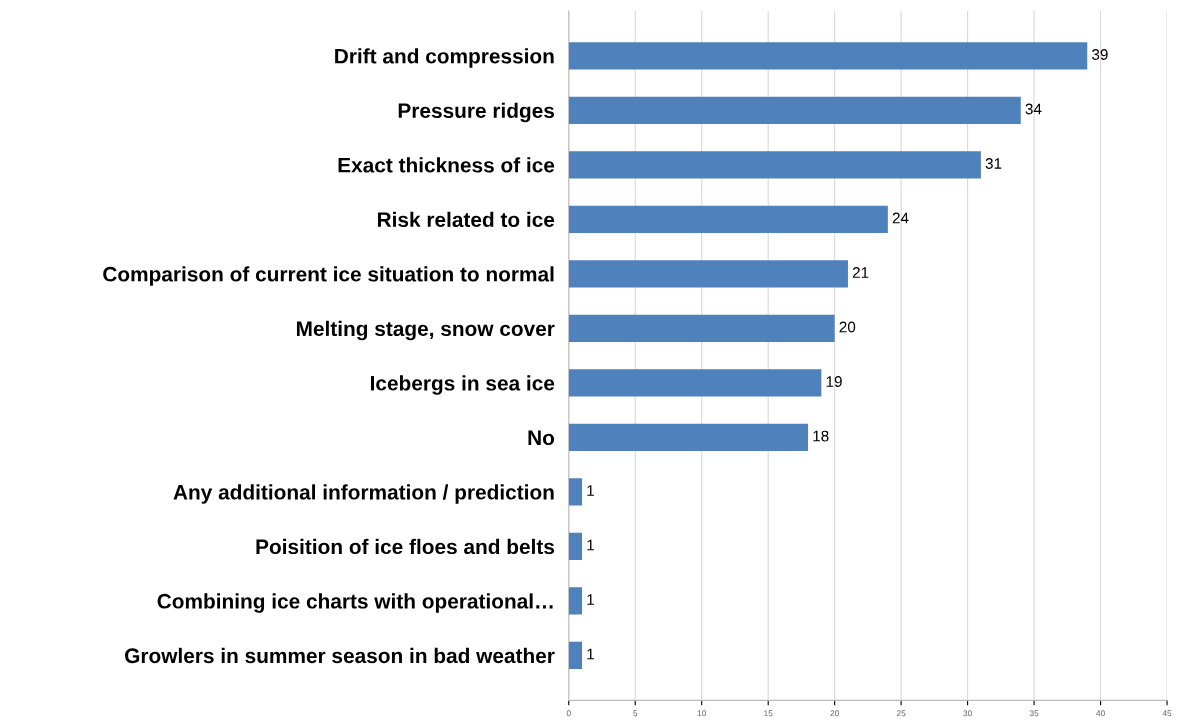  Describe the element at coordinates (821, 436) in the screenshot. I see `data-label: 18` at that location.